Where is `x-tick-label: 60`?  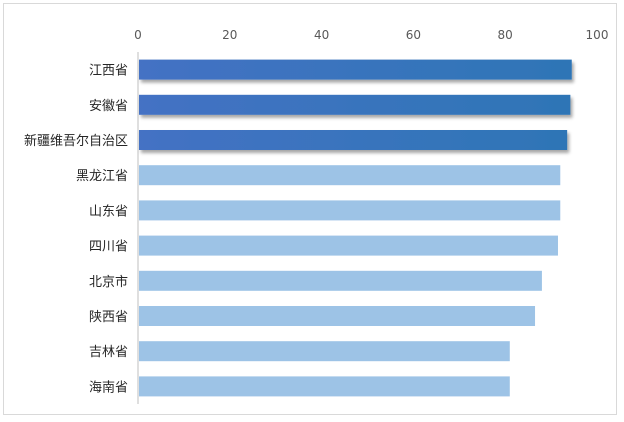 x-tick-label: 60 is located at coordinates (413, 35).